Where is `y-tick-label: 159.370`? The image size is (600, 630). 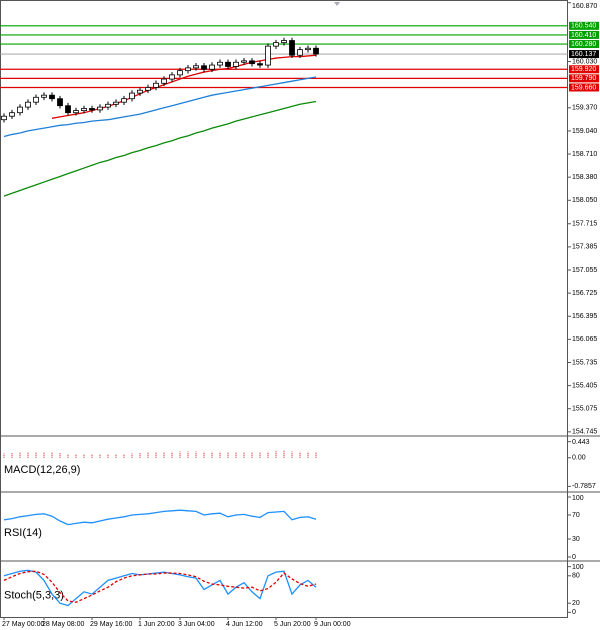
y-tick-label: 159.370 is located at coordinates (584, 108).